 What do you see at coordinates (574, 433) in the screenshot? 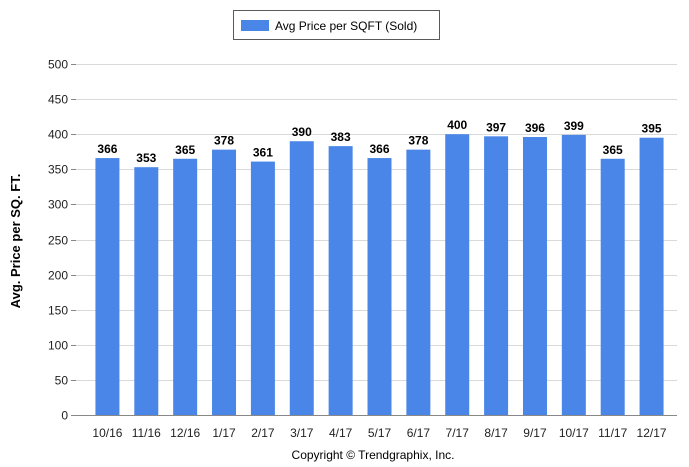
I see `x-tick-label: 10/17` at bounding box center [574, 433].